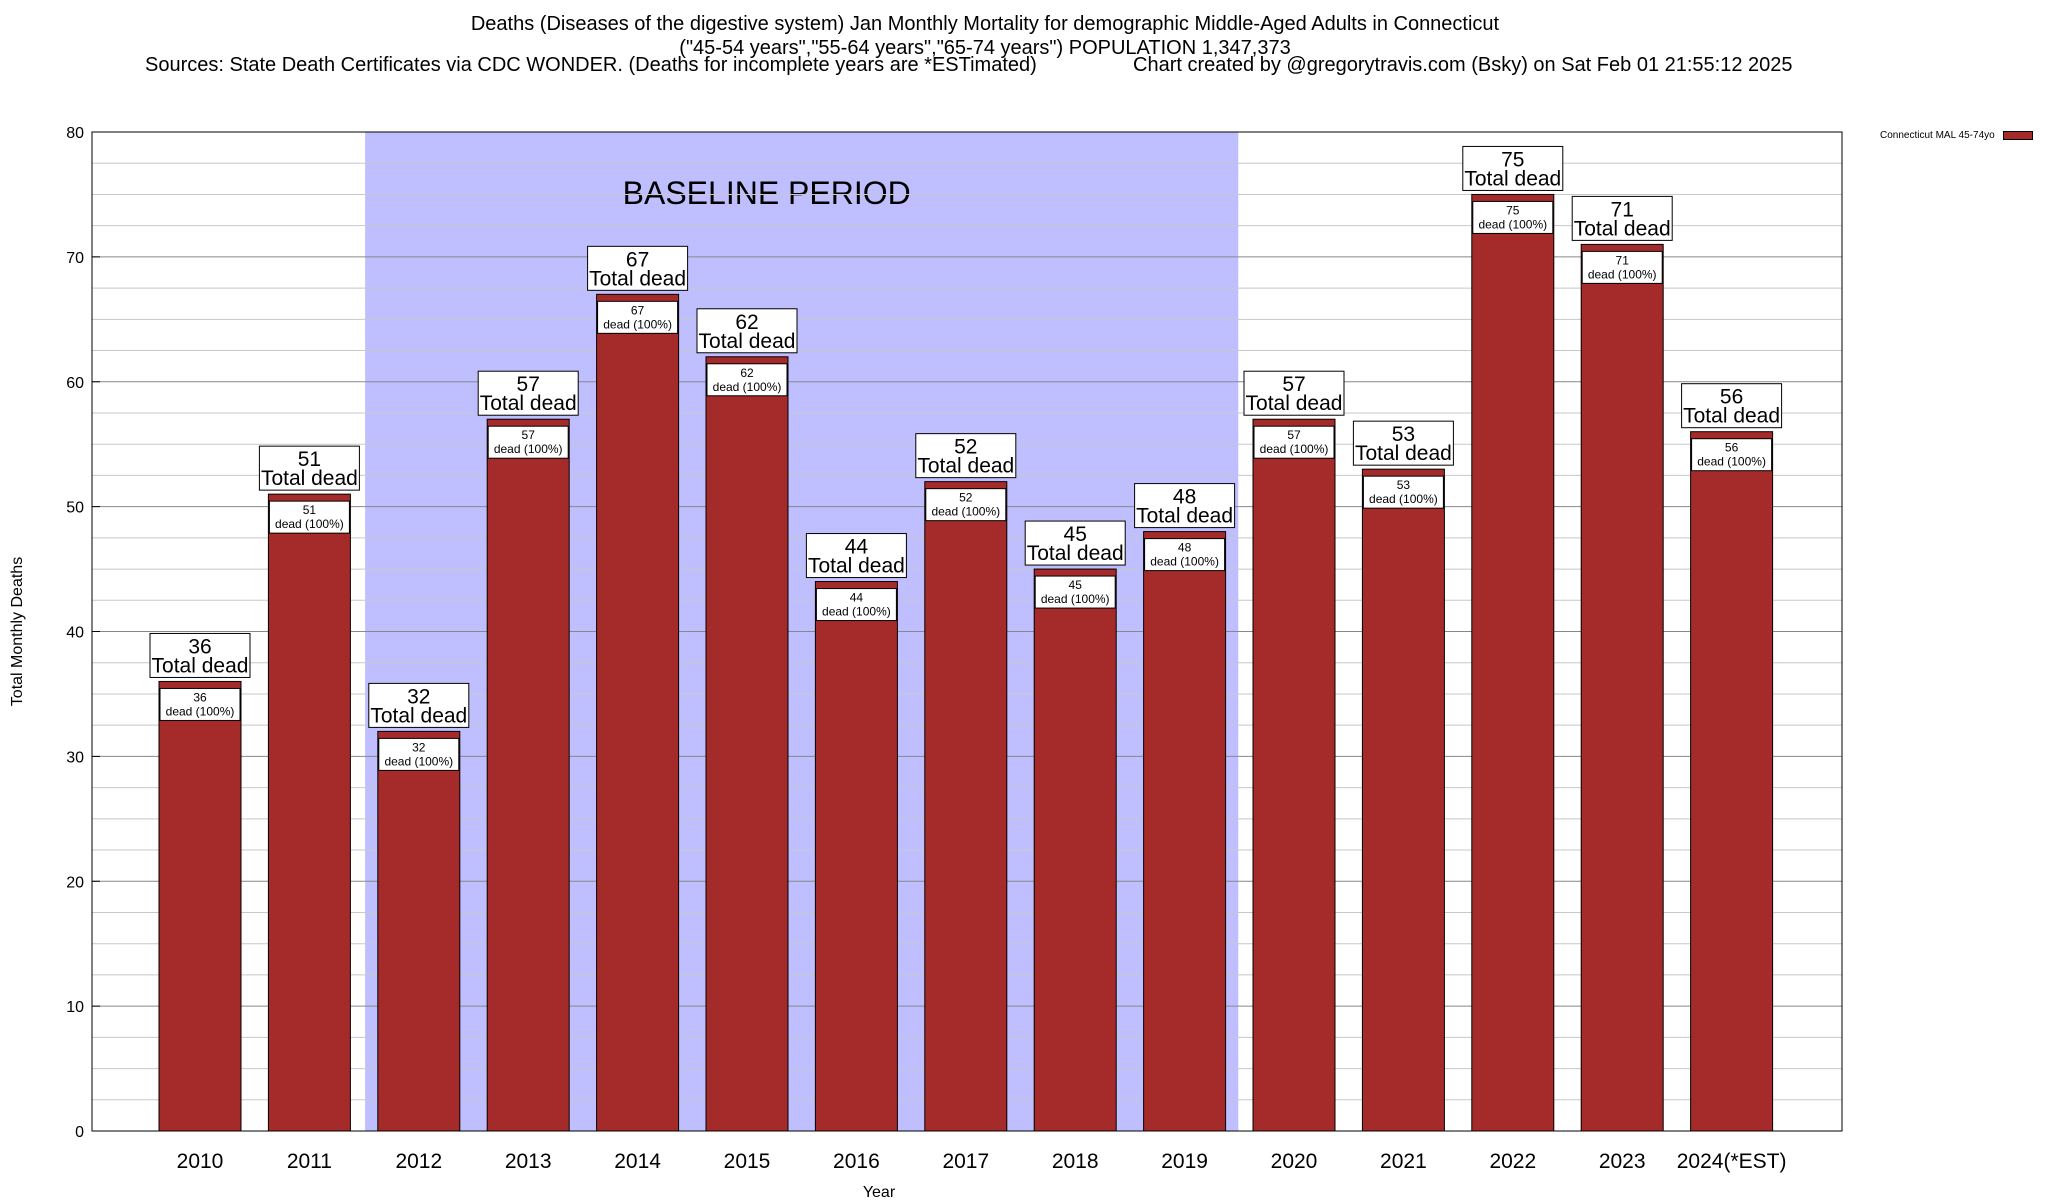 Image resolution: width=2048 pixels, height=1200 pixels. Describe the element at coordinates (418, 696) in the screenshot. I see `bar-total-value: 32` at that location.